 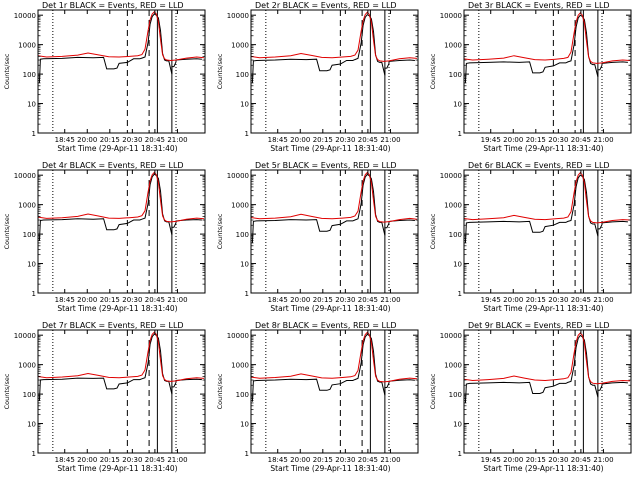 I want to click on x-tick-label: 19:45, so click(x=491, y=140).